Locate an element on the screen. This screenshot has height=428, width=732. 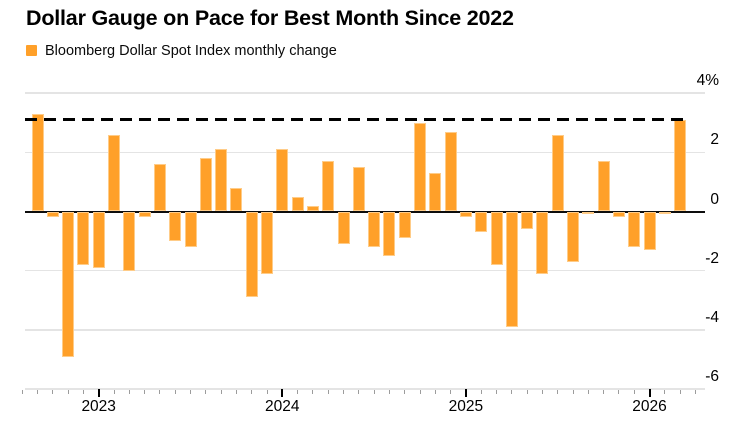
y-axis-label: 4% is located at coordinates (707, 81).